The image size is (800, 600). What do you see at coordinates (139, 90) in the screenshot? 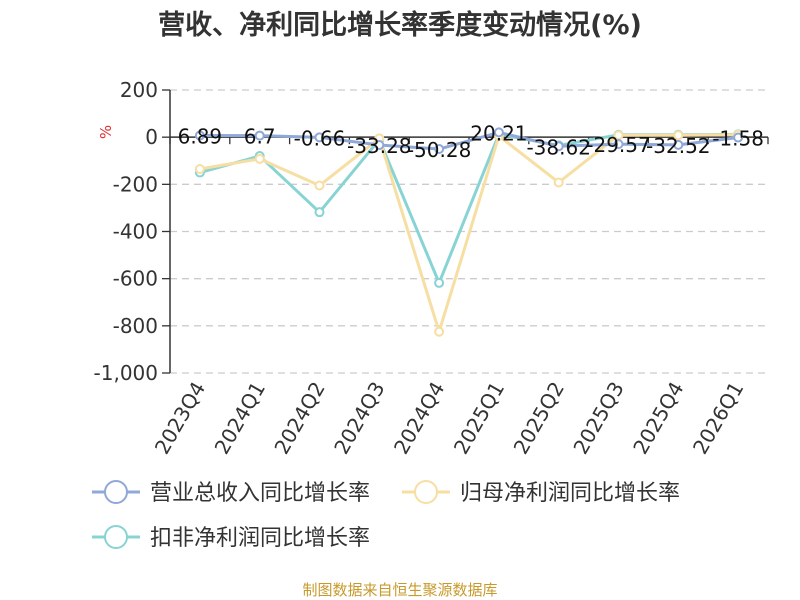
I see `y-tick-label: 200` at bounding box center [139, 90].